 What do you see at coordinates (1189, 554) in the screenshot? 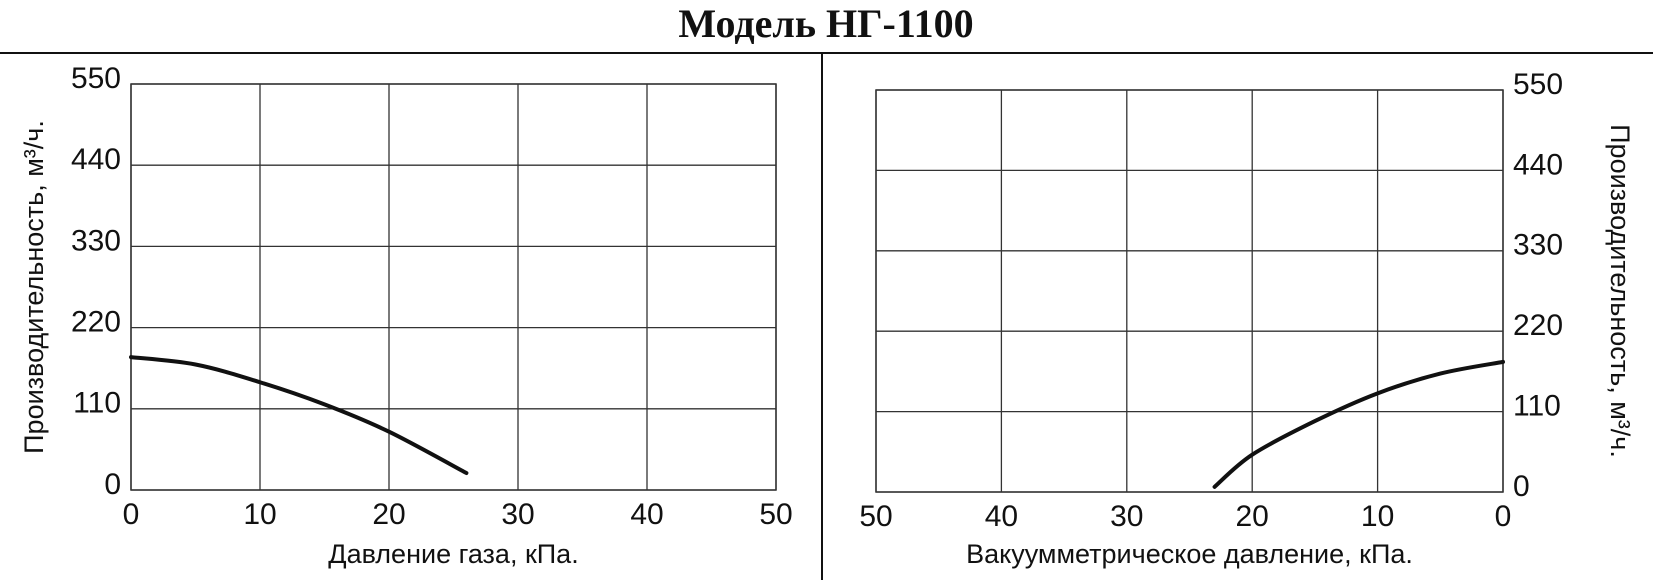
I see `x-axis-label: Вакуумметрическое давление, кПа.` at bounding box center [1189, 554].